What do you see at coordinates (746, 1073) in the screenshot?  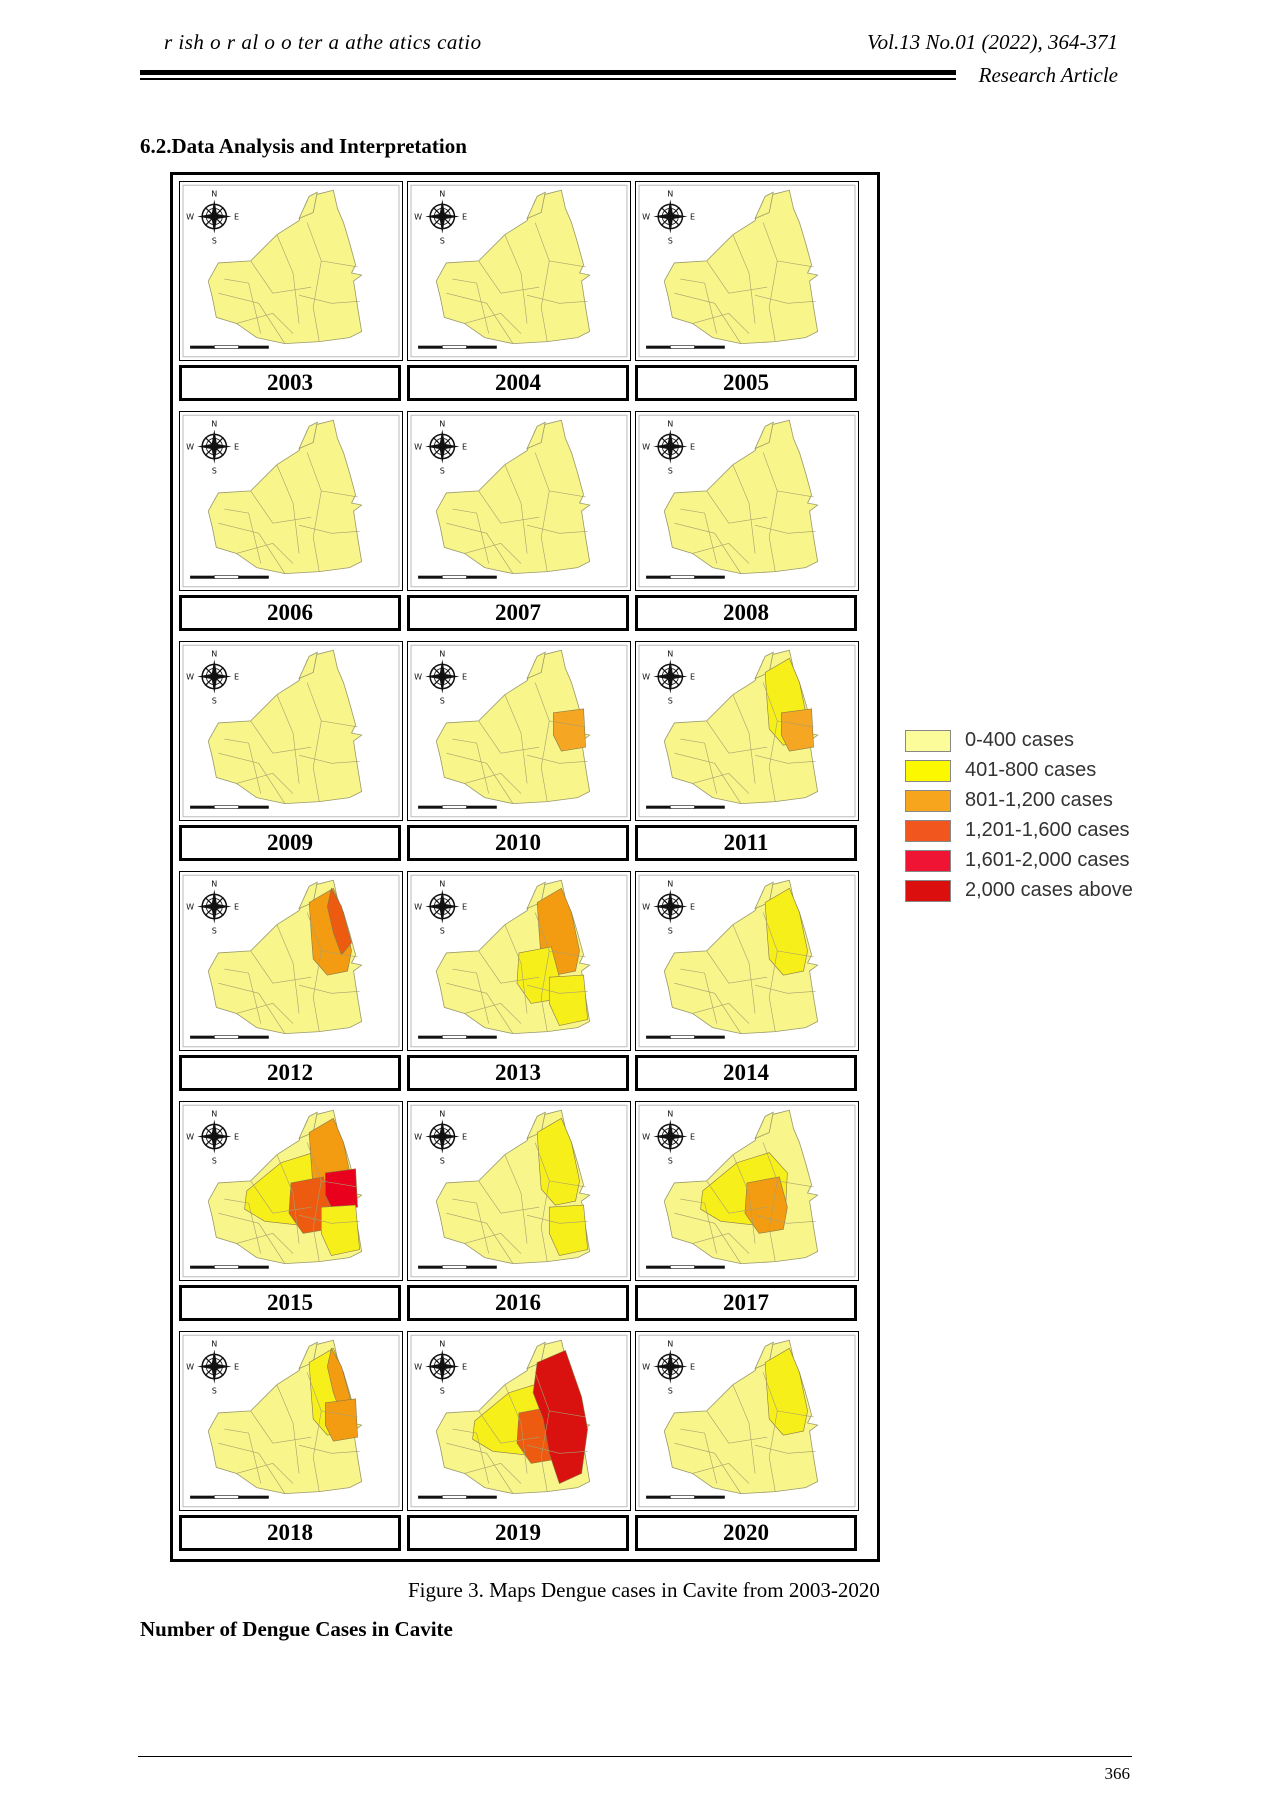 I see `map-year-label: 2014` at bounding box center [746, 1073].